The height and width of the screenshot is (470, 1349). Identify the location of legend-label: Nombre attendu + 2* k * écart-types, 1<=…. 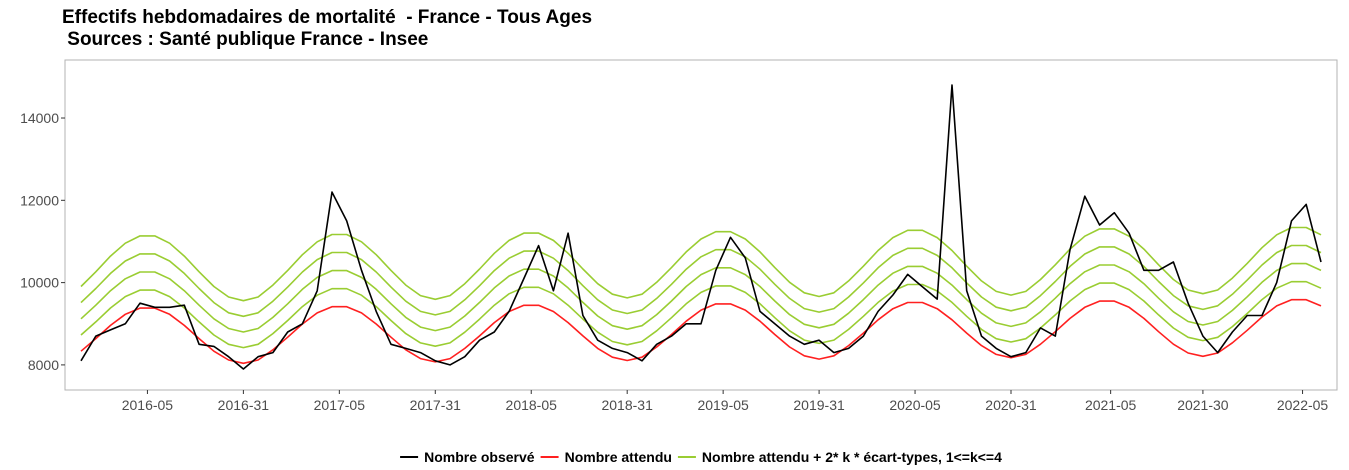
(852, 457).